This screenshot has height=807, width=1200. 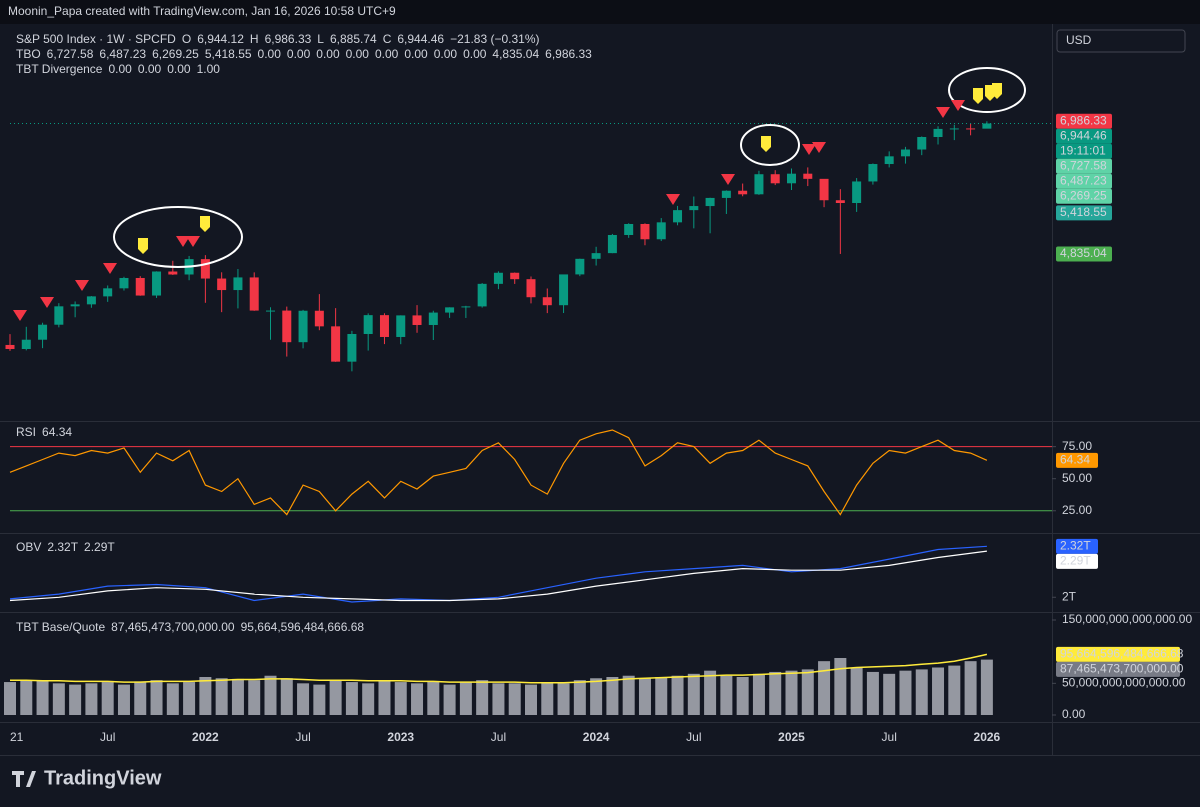 What do you see at coordinates (353, 39) in the screenshot?
I see `ohlc-value: 6,885.74` at bounding box center [353, 39].